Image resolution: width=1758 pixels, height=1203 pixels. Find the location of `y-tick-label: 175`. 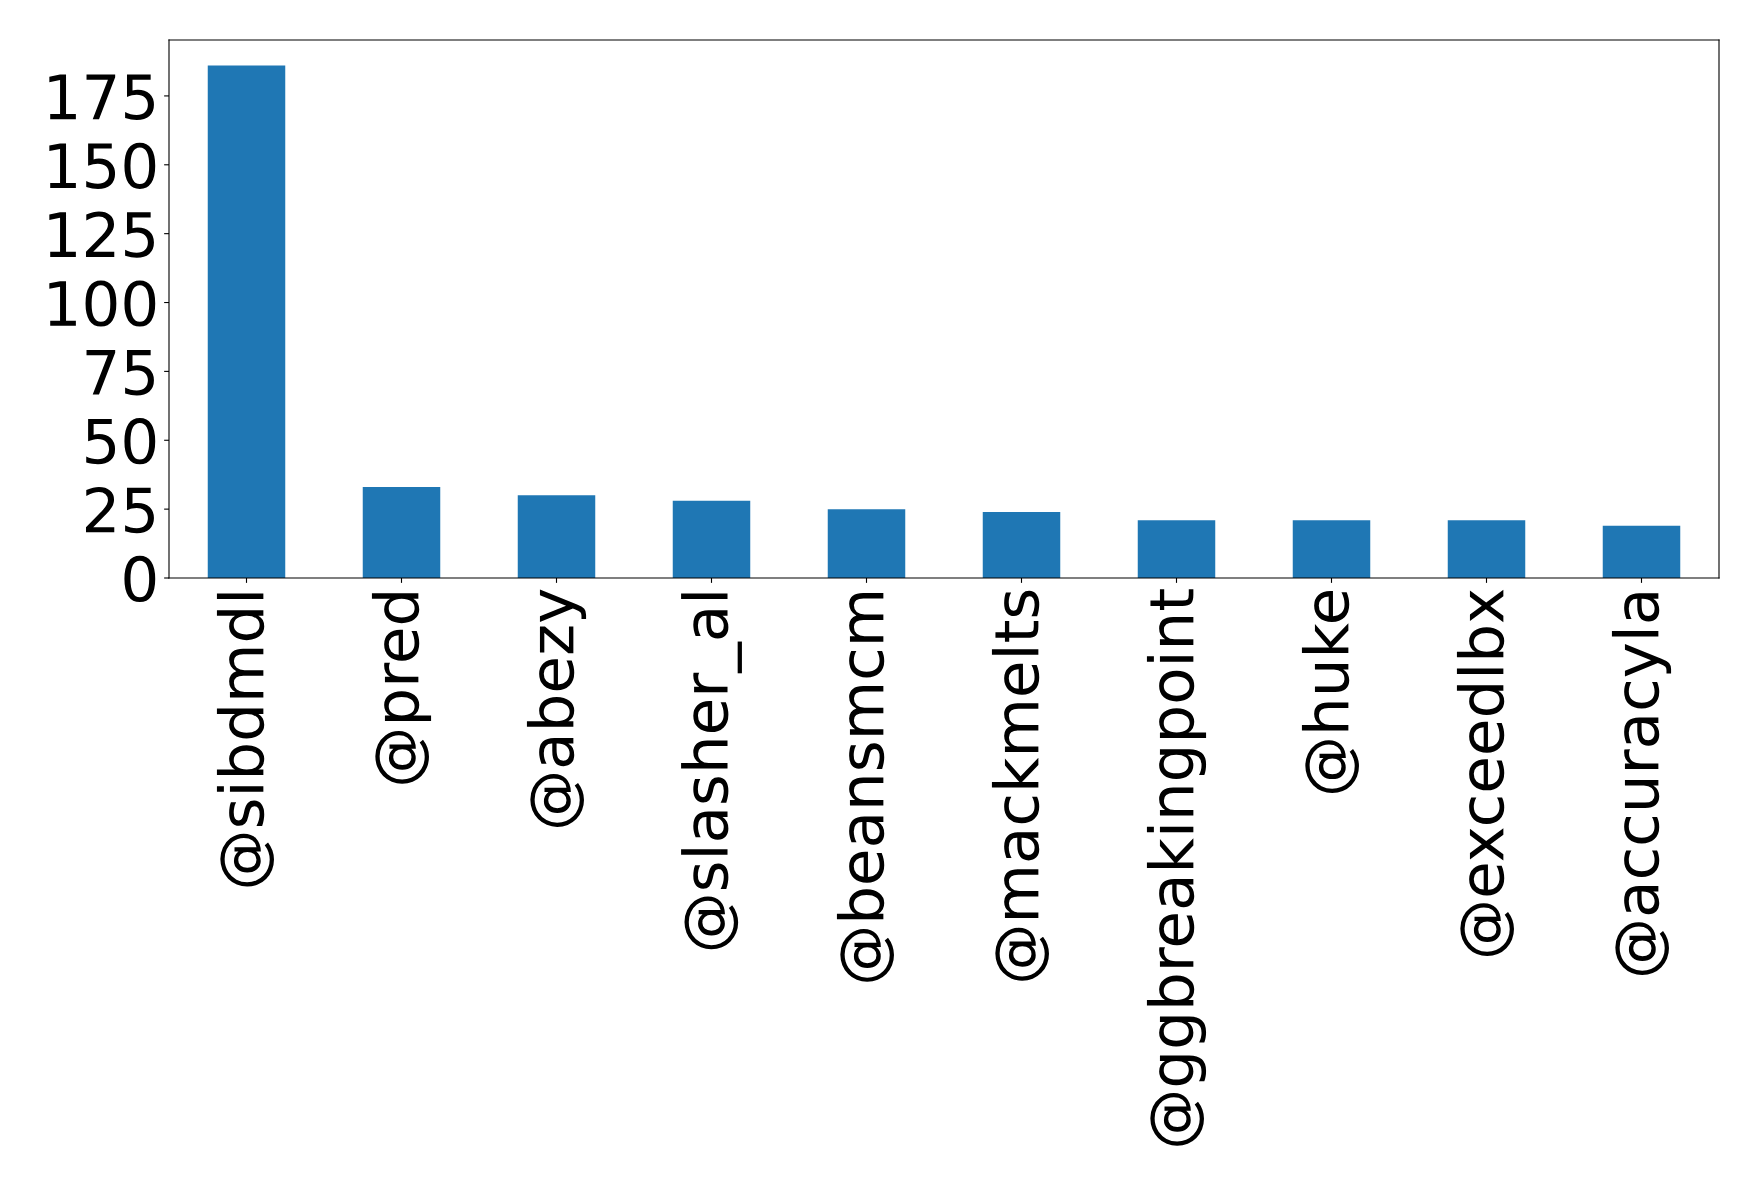

y-tick-label: 175 is located at coordinates (101, 97).